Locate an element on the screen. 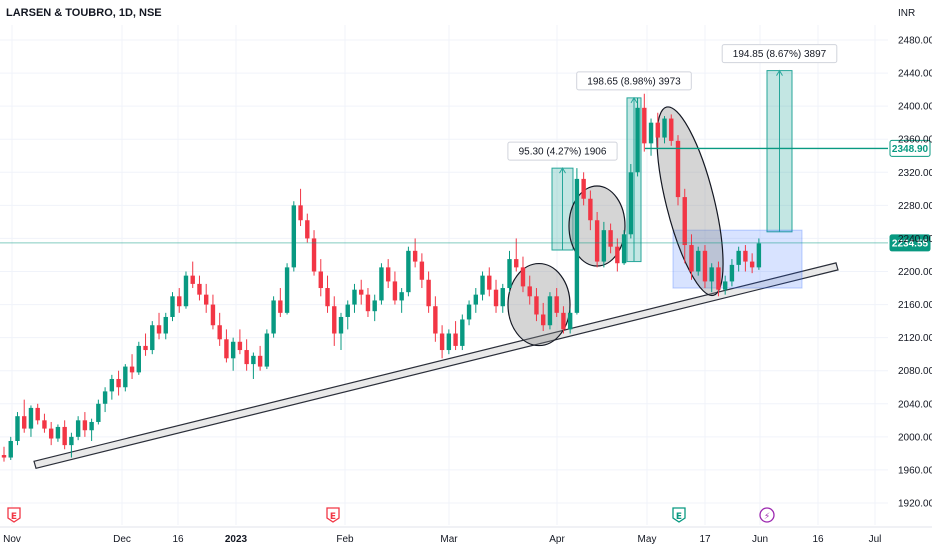 The image size is (932, 550). y-tick-label: 2000.00 is located at coordinates (915, 437).